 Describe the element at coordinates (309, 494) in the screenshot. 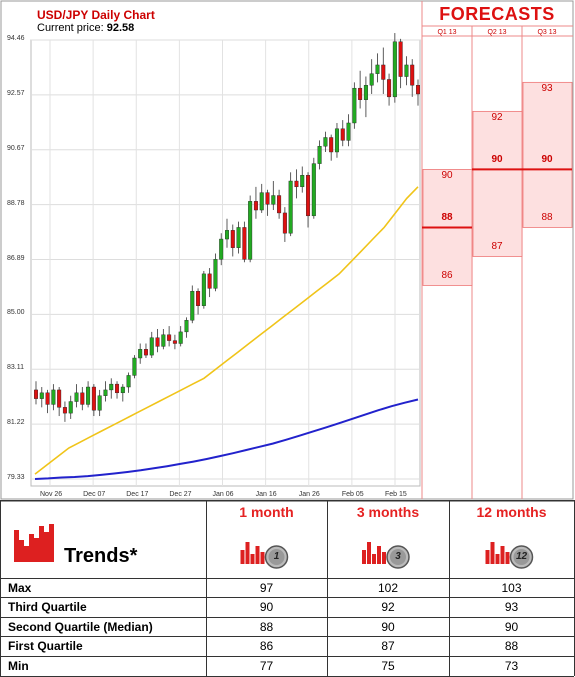

I see `x-tick-label: Jan 26` at that location.